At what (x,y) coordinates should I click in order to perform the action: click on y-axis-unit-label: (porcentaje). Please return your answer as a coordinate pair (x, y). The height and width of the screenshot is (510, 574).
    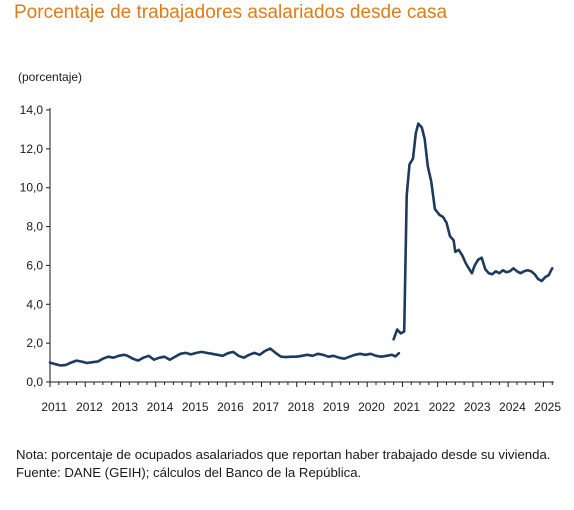
    Looking at the image, I should click on (50, 77).